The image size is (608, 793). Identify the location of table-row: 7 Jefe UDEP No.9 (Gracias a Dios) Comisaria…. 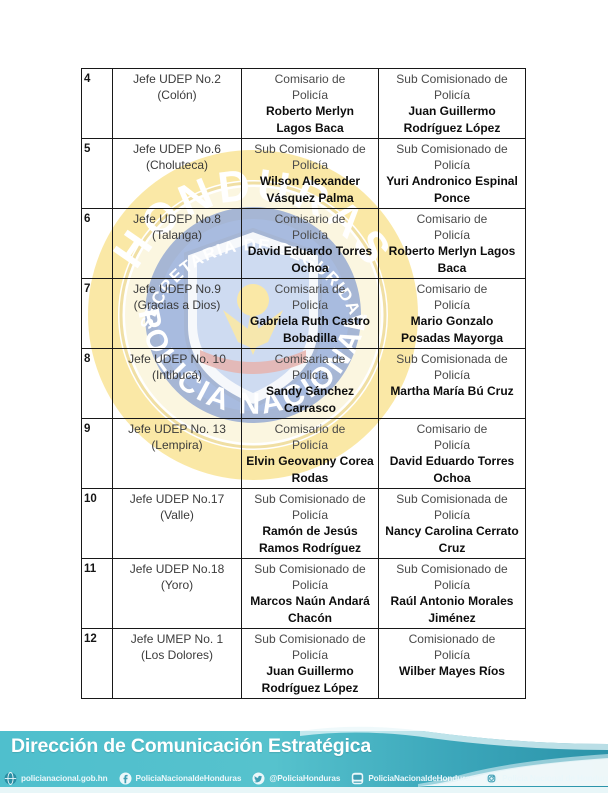
(303, 313).